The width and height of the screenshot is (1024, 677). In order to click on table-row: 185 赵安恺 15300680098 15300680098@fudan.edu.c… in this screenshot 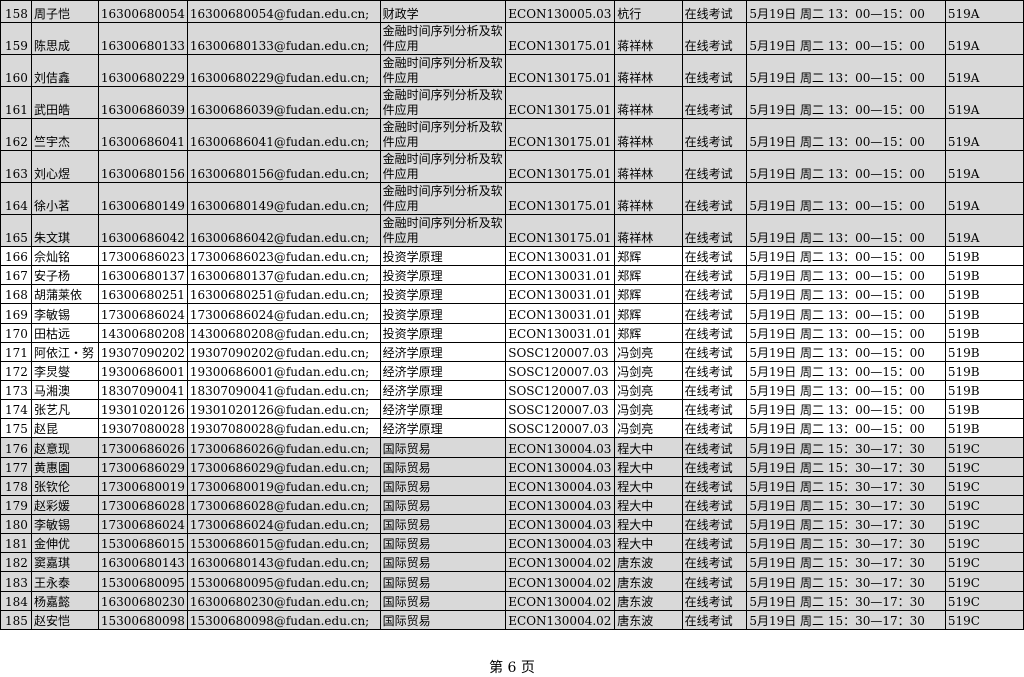, I will do `click(512, 619)`.